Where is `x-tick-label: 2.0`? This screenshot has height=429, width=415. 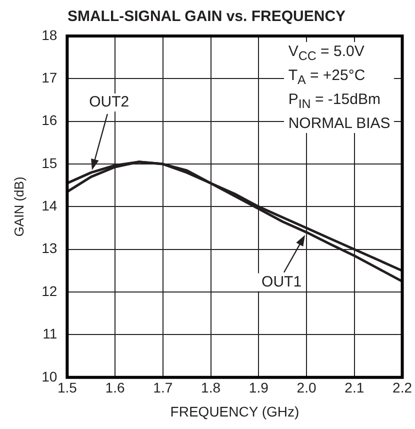
x-tick-label: 2.0 is located at coordinates (306, 388).